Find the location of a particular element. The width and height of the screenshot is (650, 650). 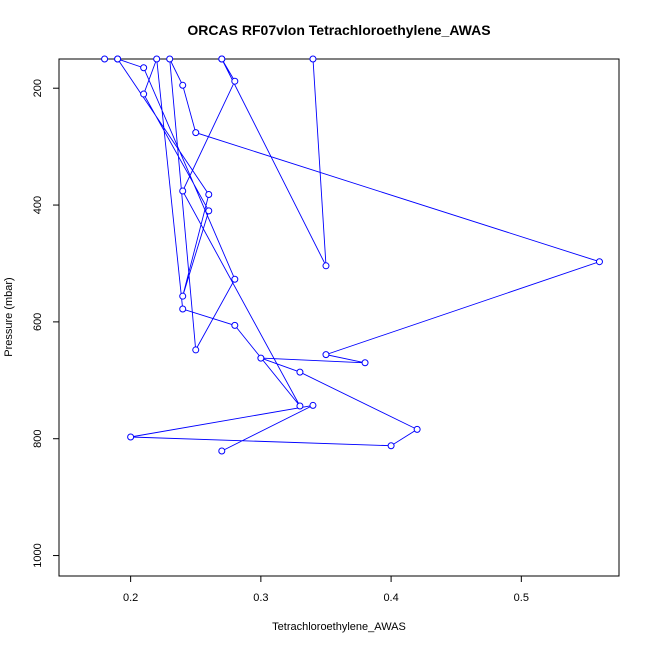

x-tick-label: 0.4 is located at coordinates (390, 598).